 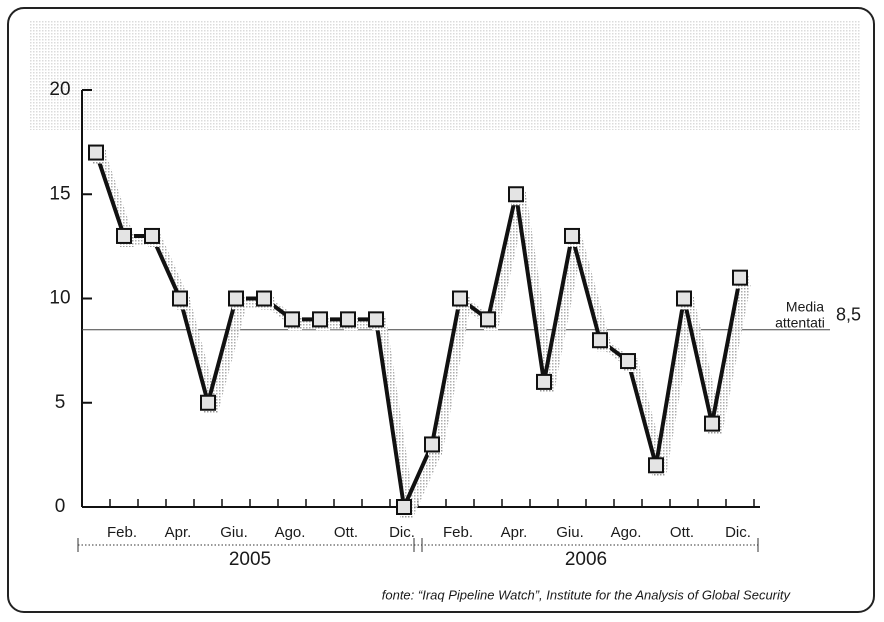 What do you see at coordinates (800, 322) in the screenshot?
I see `reference-text: attentati` at bounding box center [800, 322].